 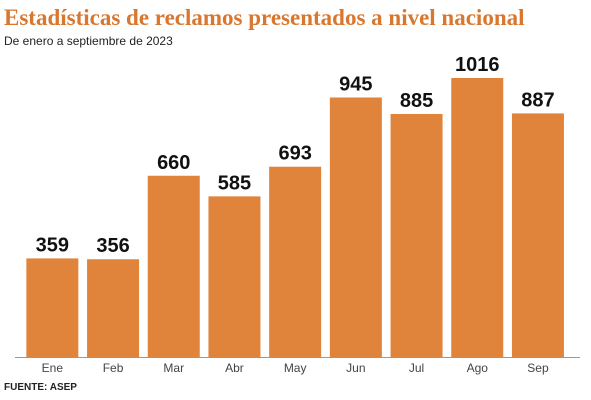 I want to click on x-tick-label: Jul, so click(x=416, y=368).